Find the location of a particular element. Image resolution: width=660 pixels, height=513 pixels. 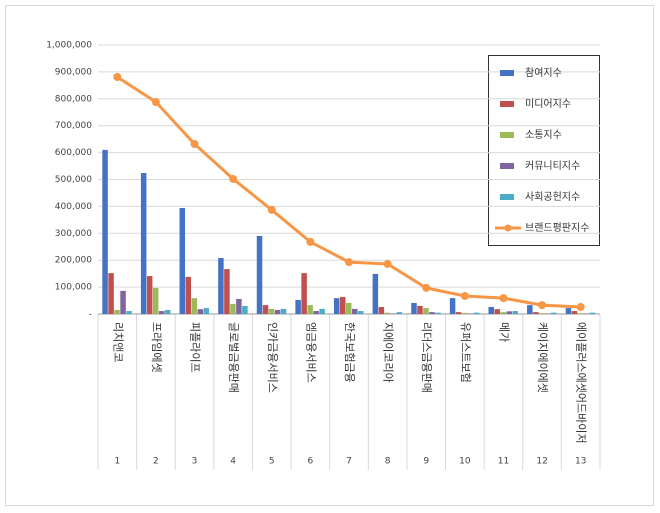

y-tick-label: 100,000 is located at coordinates (73, 288).